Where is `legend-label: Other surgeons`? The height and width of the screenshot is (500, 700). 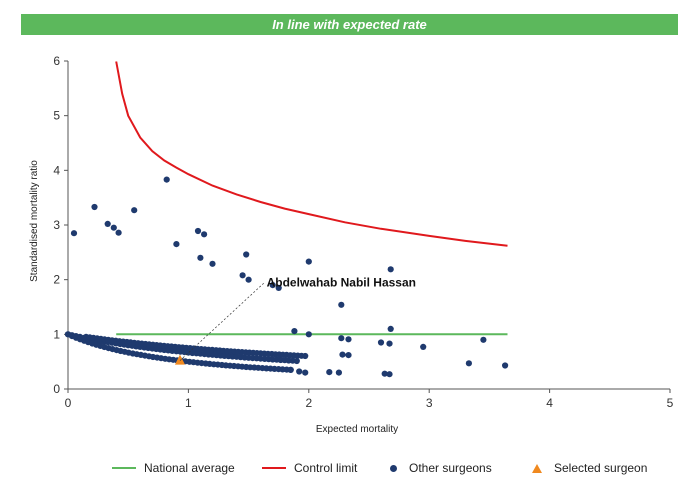
legend-label: Other surgeons is located at coordinates (450, 468).